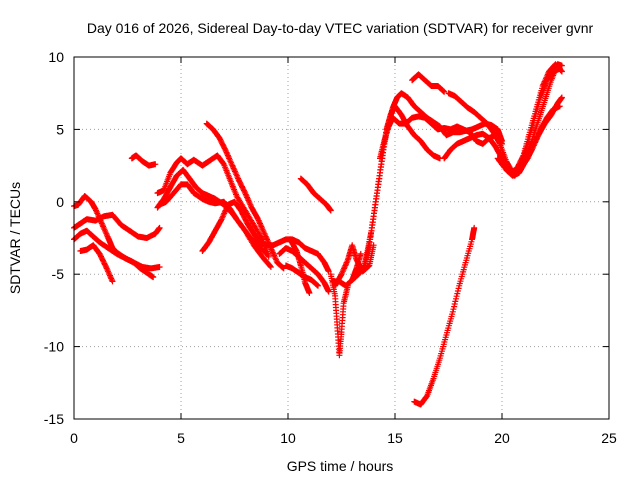 The image size is (640, 480). I want to click on series-s9, so click(245, 196).